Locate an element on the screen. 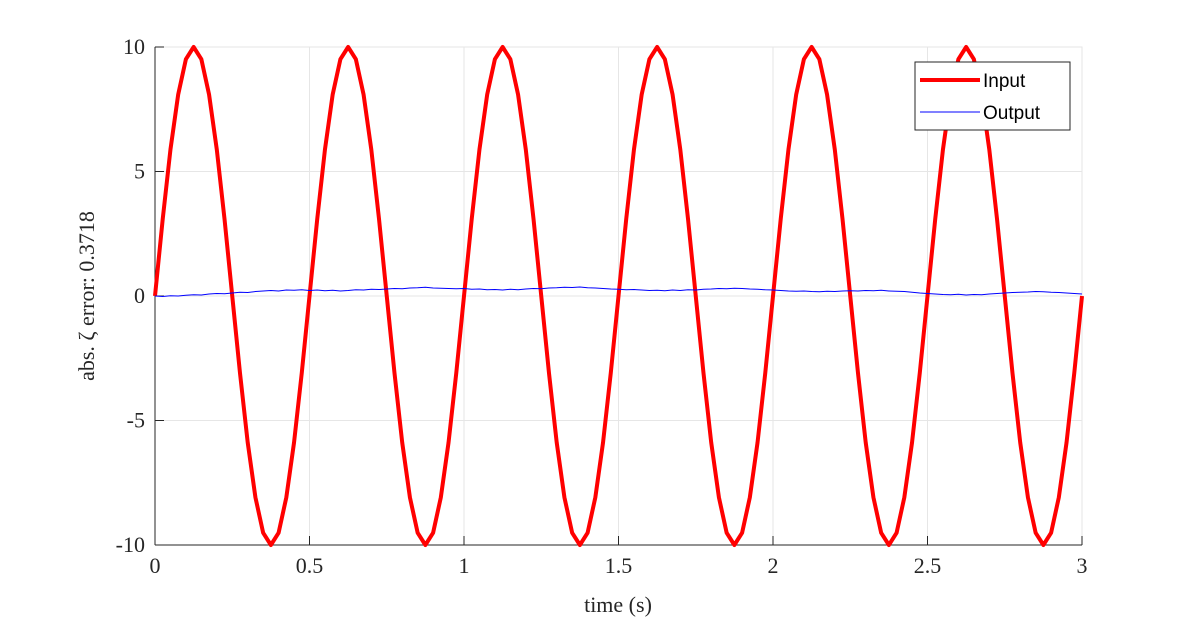 This screenshot has height=628, width=1196. legend-box is located at coordinates (992, 96).